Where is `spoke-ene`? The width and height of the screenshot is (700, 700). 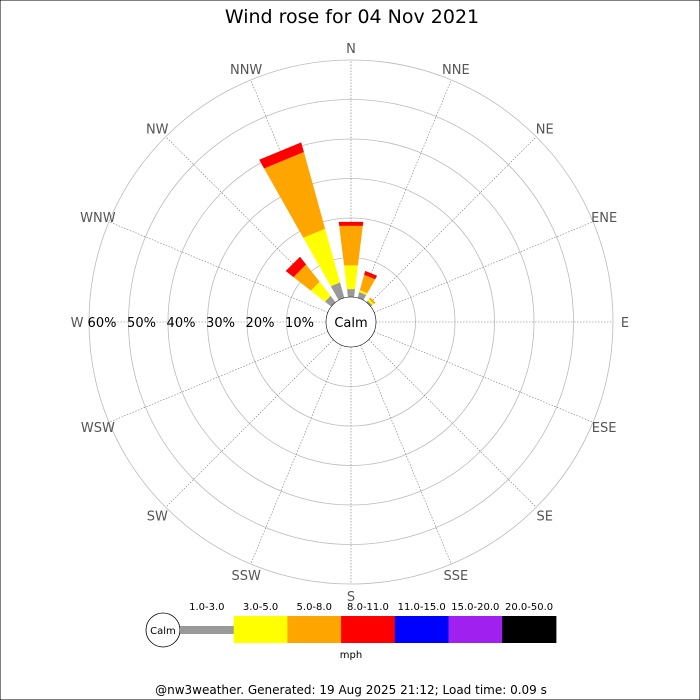 spoke-ene is located at coordinates (483, 267).